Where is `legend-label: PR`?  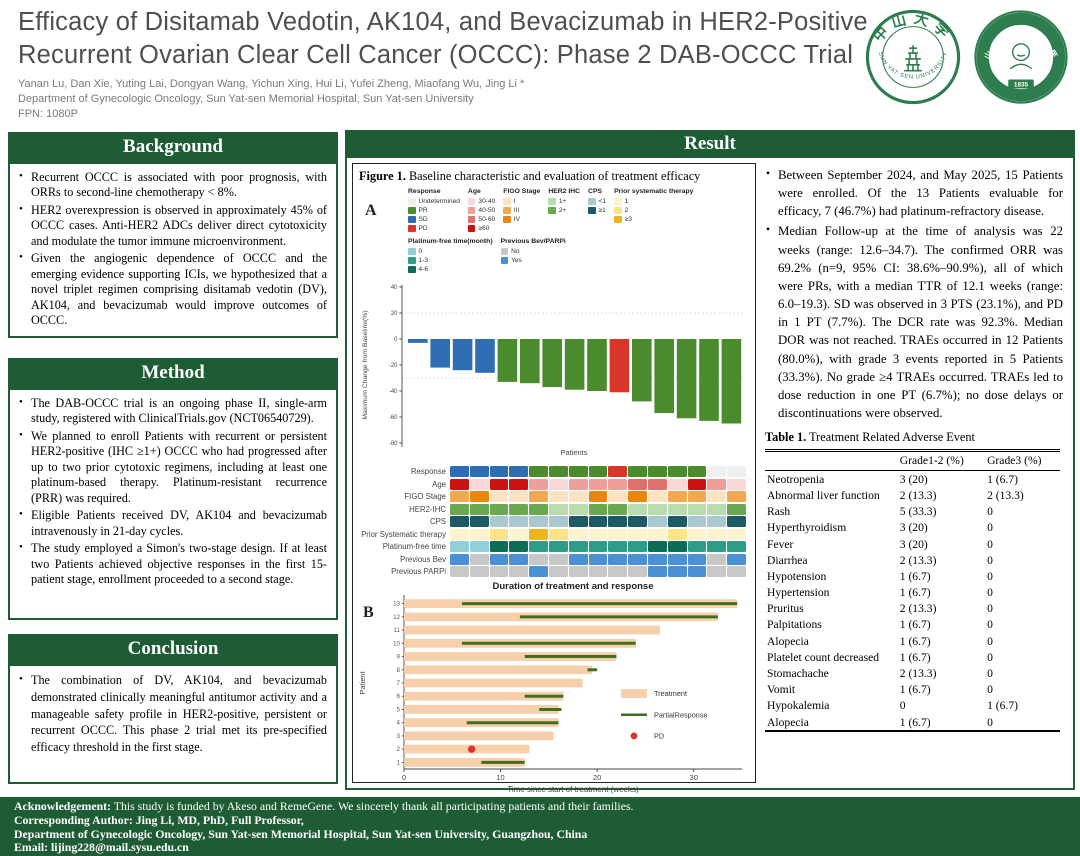
legend-label: PR is located at coordinates (423, 210).